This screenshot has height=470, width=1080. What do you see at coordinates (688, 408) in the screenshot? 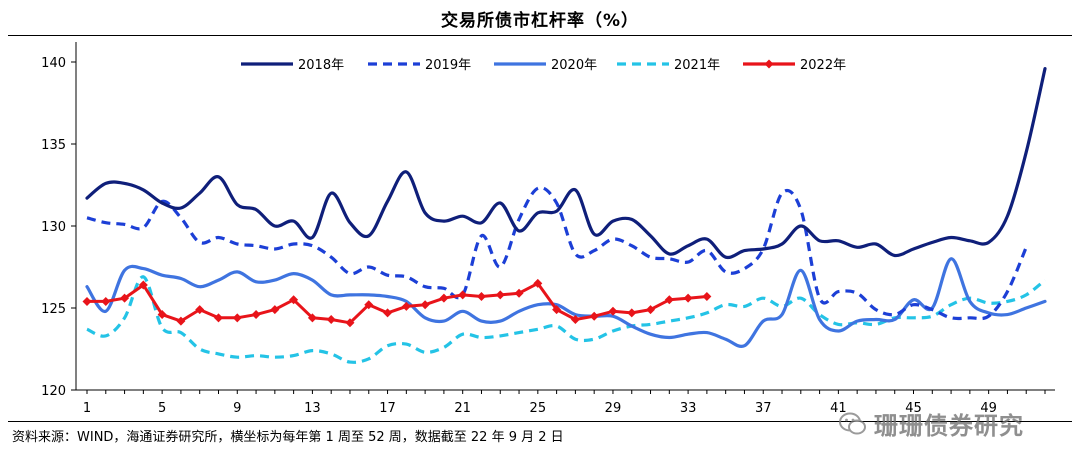
I see `x-tick-label: 33` at bounding box center [688, 408].